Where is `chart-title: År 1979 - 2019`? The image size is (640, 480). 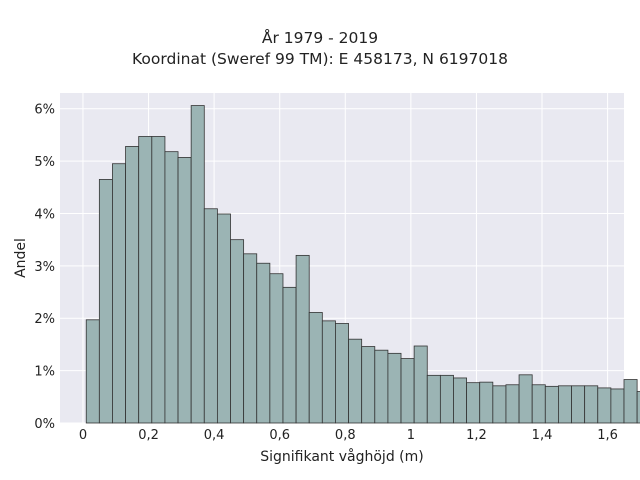 chart-title: År 1979 - 2019 is located at coordinates (320, 38).